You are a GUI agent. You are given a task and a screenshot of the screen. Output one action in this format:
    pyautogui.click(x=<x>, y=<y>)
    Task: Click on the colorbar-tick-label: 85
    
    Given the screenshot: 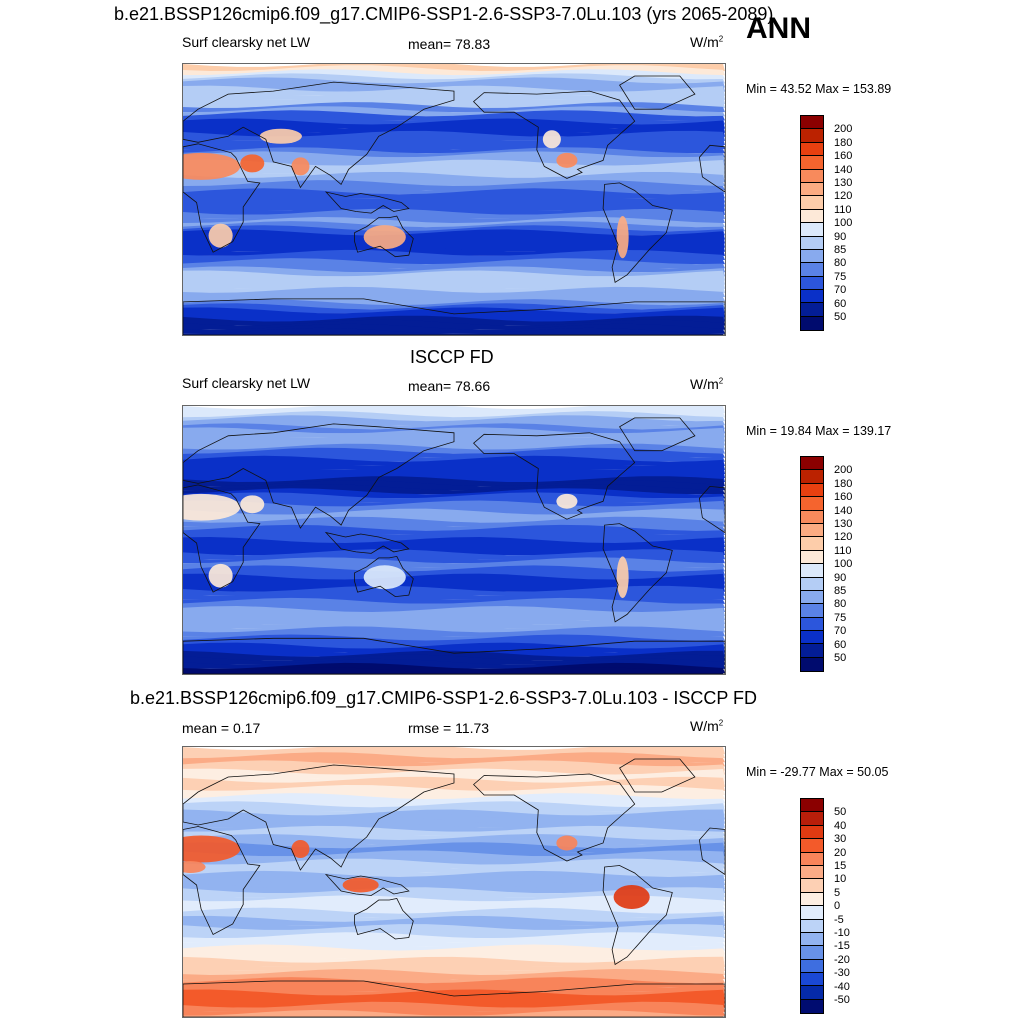 What is the action you would take?
    pyautogui.click(x=840, y=591)
    